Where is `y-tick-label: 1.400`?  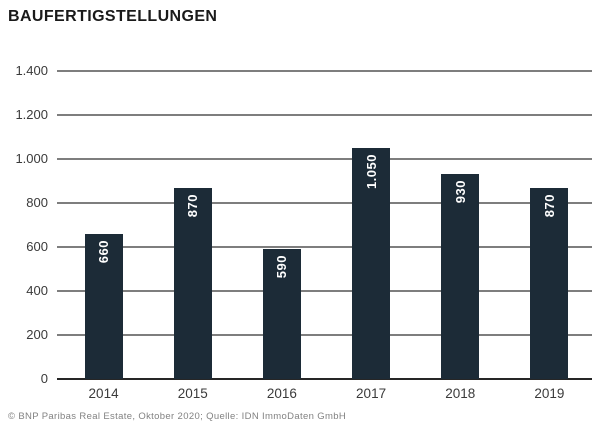 y-tick-label: 1.400 is located at coordinates (31, 70).